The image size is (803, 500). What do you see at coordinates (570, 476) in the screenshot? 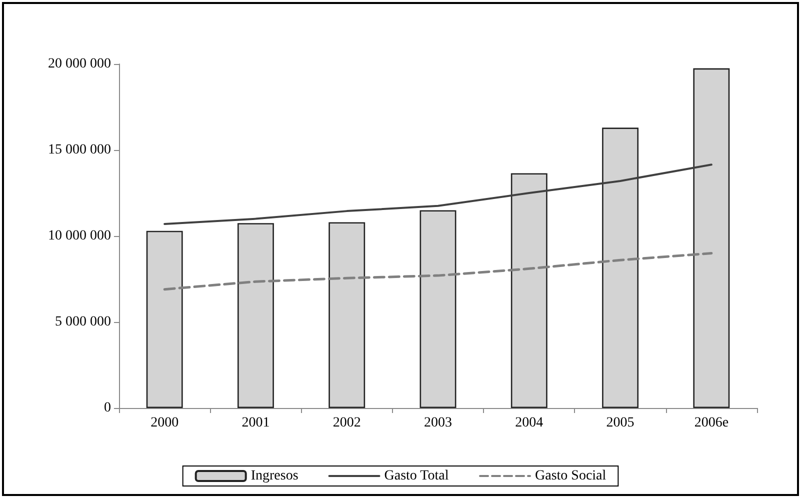
I see `legend-label: Gasto Social` at bounding box center [570, 476].